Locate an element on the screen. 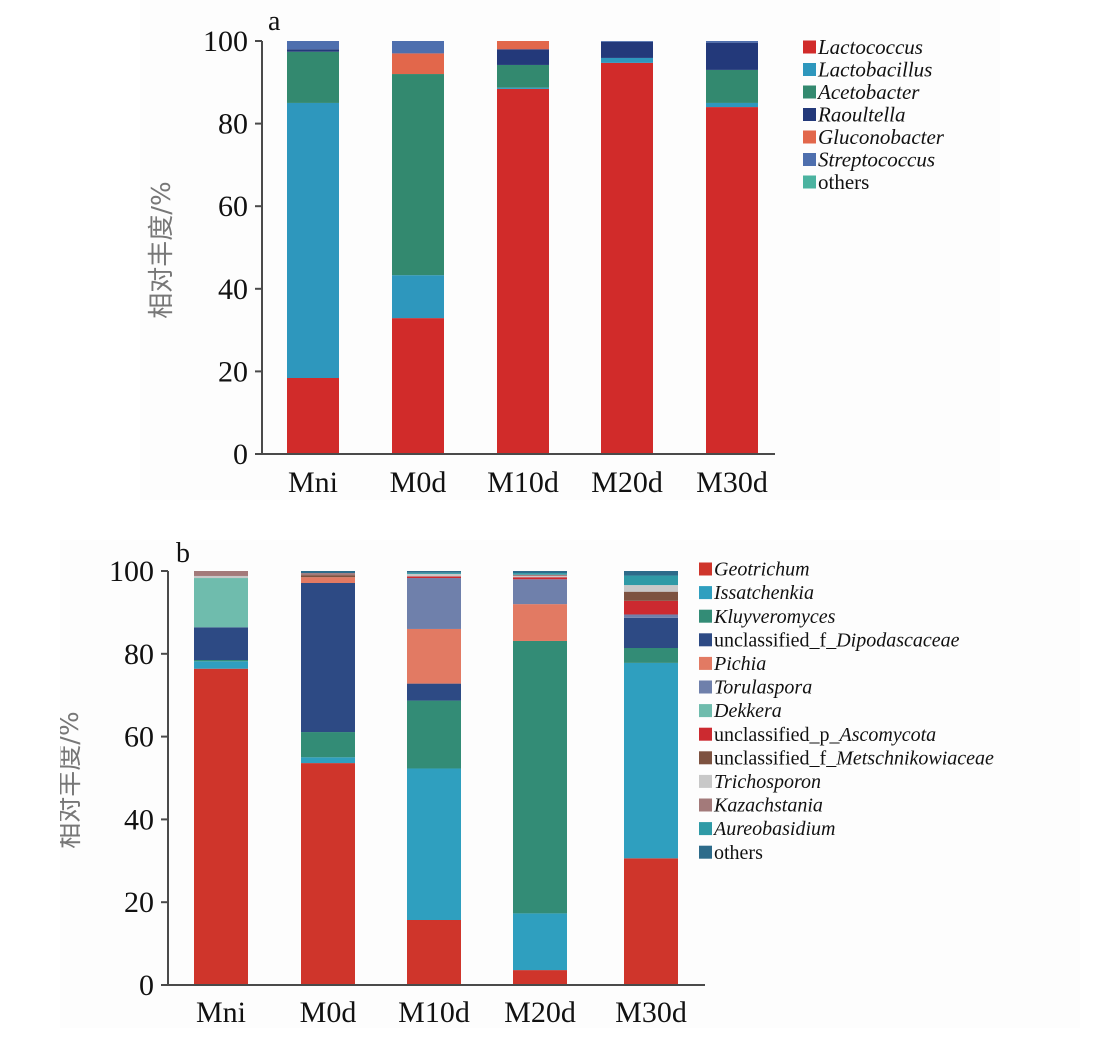 Image resolution: width=1120 pixels, height=1054 pixels. y-tick-label: 60 is located at coordinates (233, 206).